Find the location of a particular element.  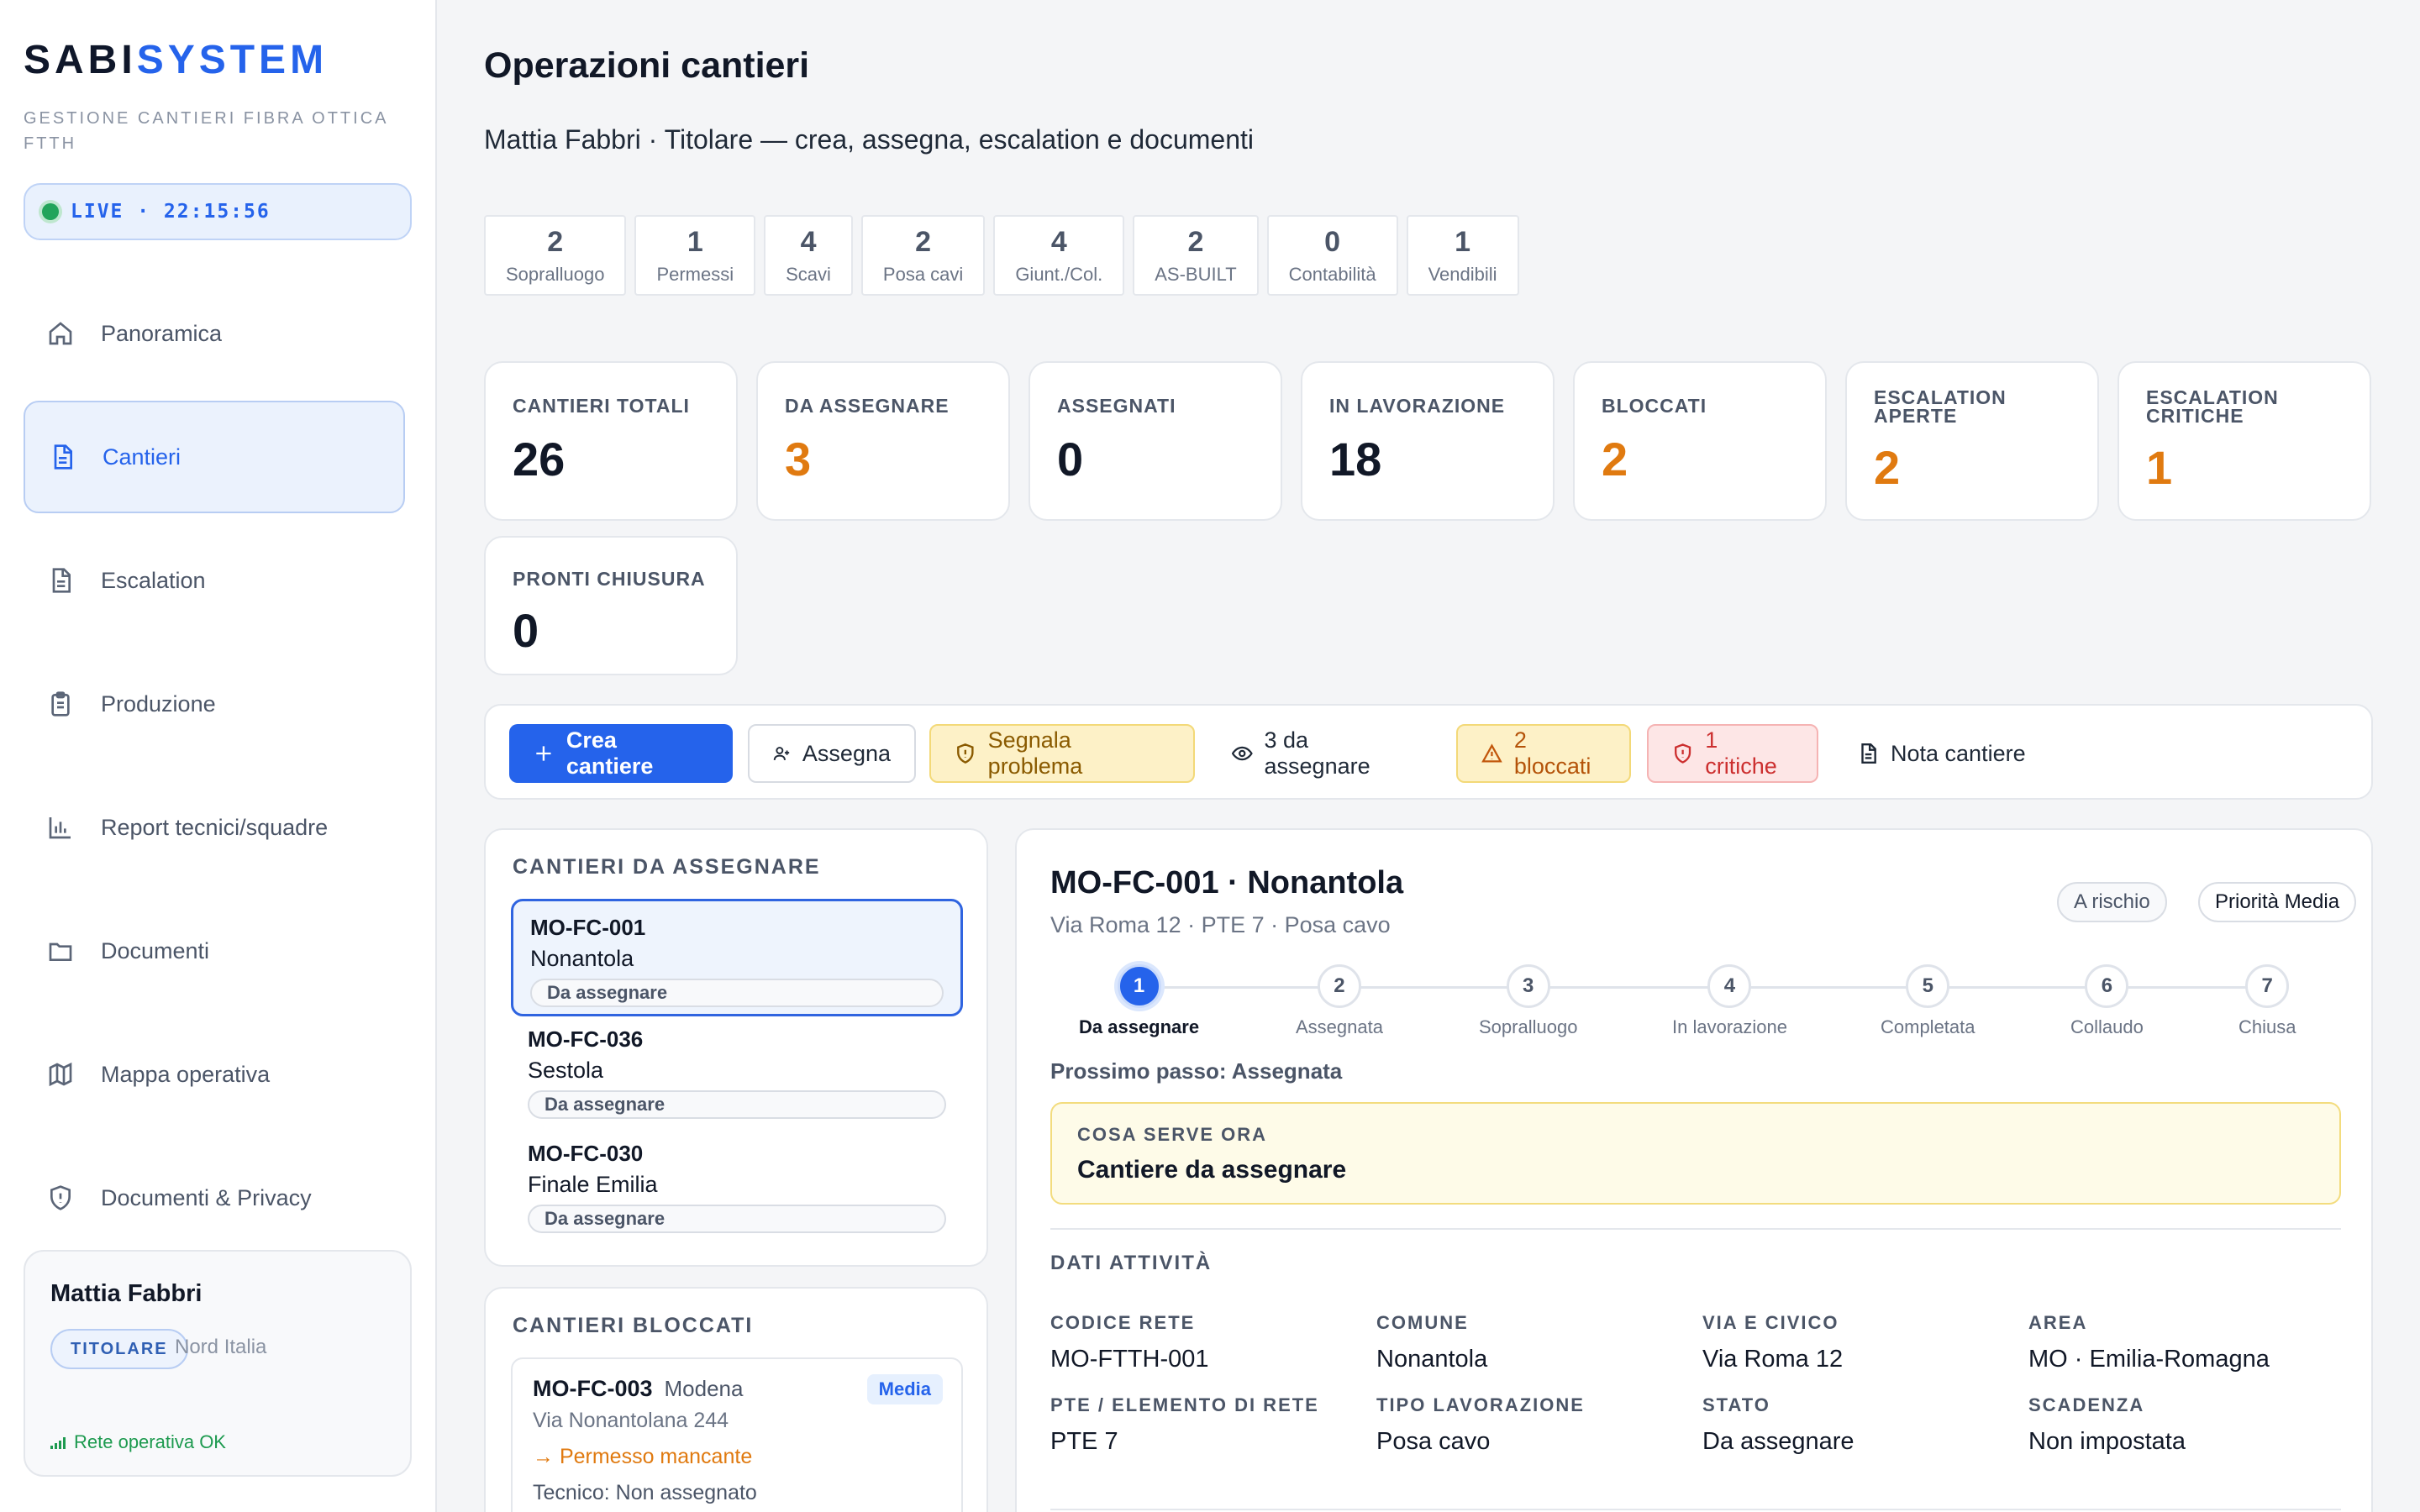

kpi-value: 2 is located at coordinates (1887, 467).